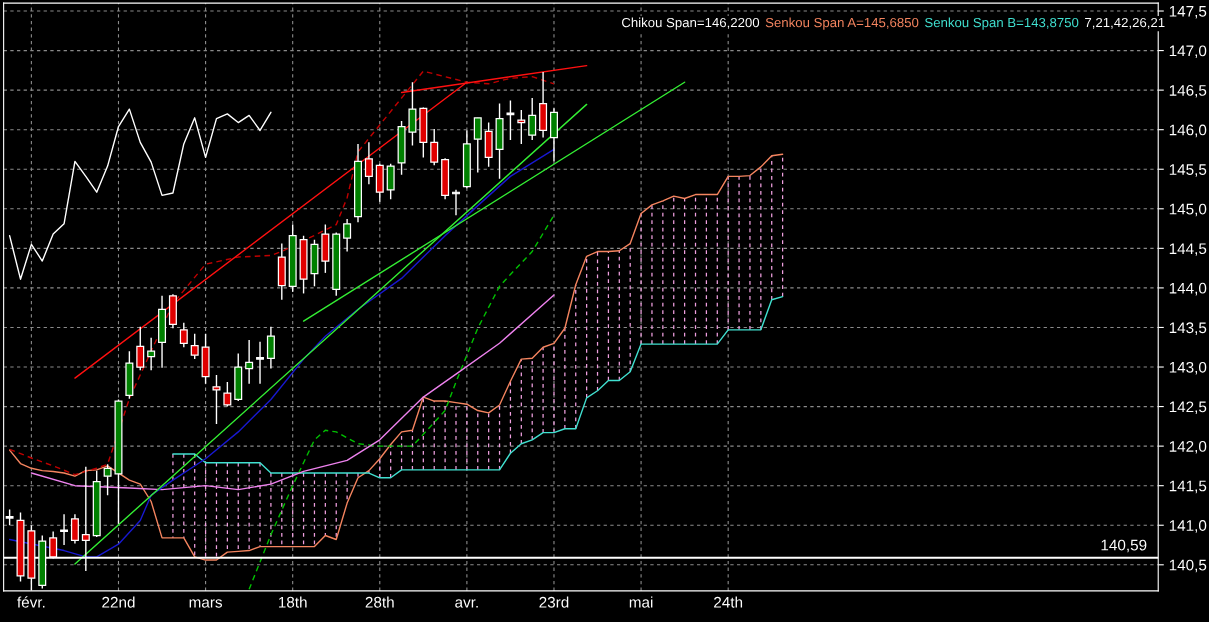 This screenshot has height=622, width=1209. I want to click on y-tick-label: 146,5, so click(1188, 91).